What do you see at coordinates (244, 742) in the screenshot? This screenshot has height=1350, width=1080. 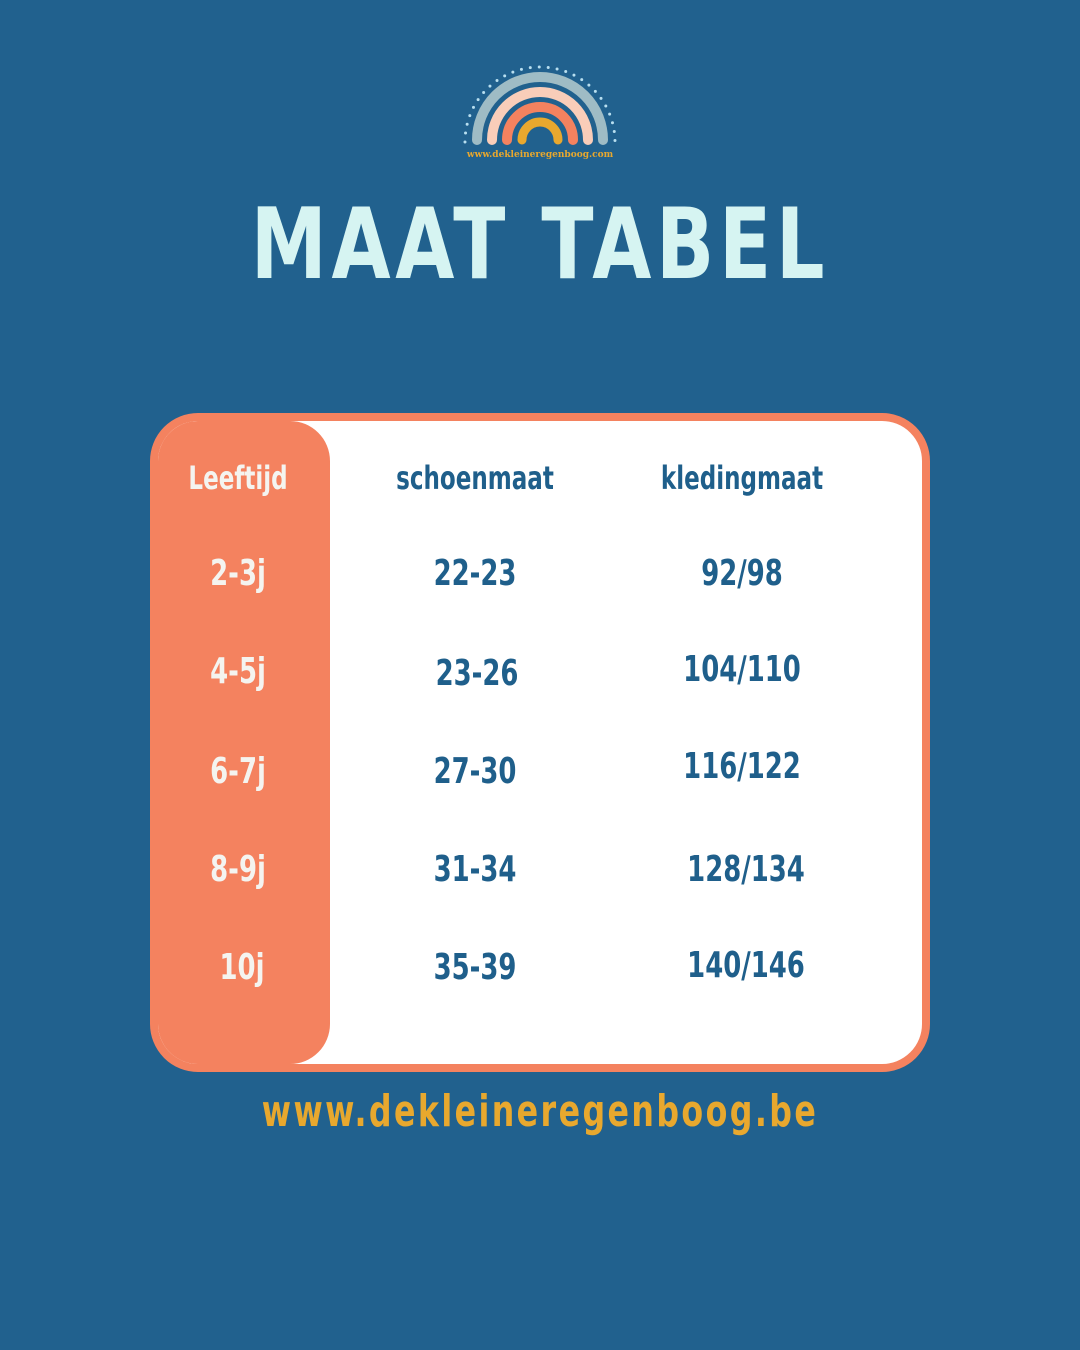 I see `age-column` at bounding box center [244, 742].